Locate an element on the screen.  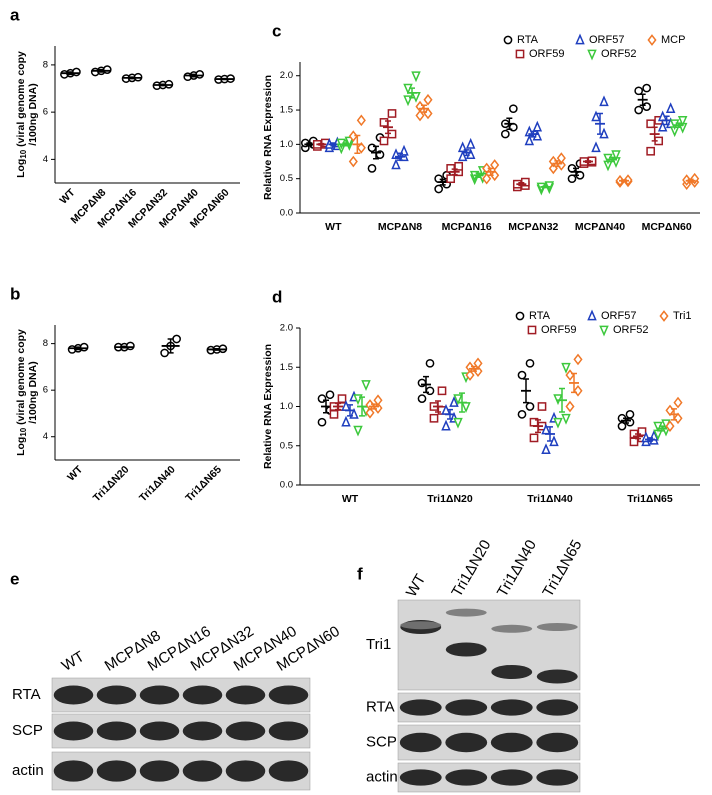
y-tick-label: 1.0 is located at coordinates (286, 144).